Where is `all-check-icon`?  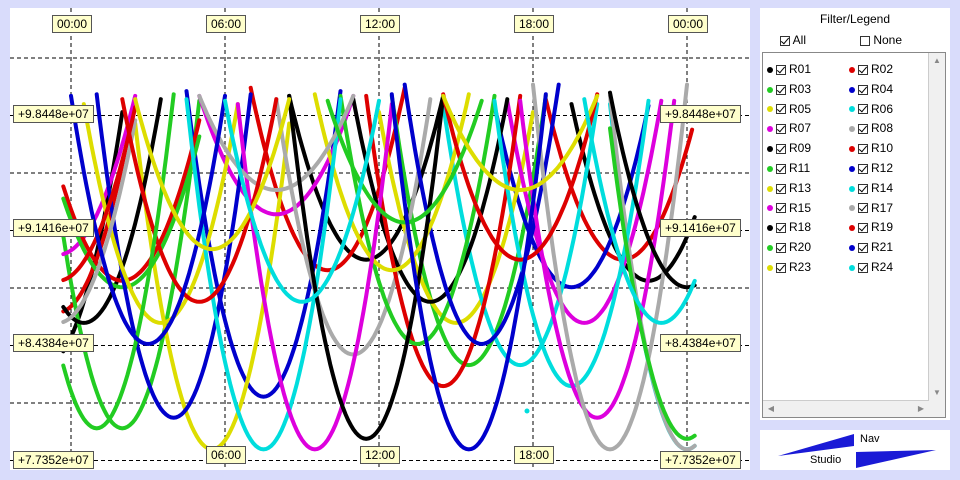 all-check-icon is located at coordinates (785, 40).